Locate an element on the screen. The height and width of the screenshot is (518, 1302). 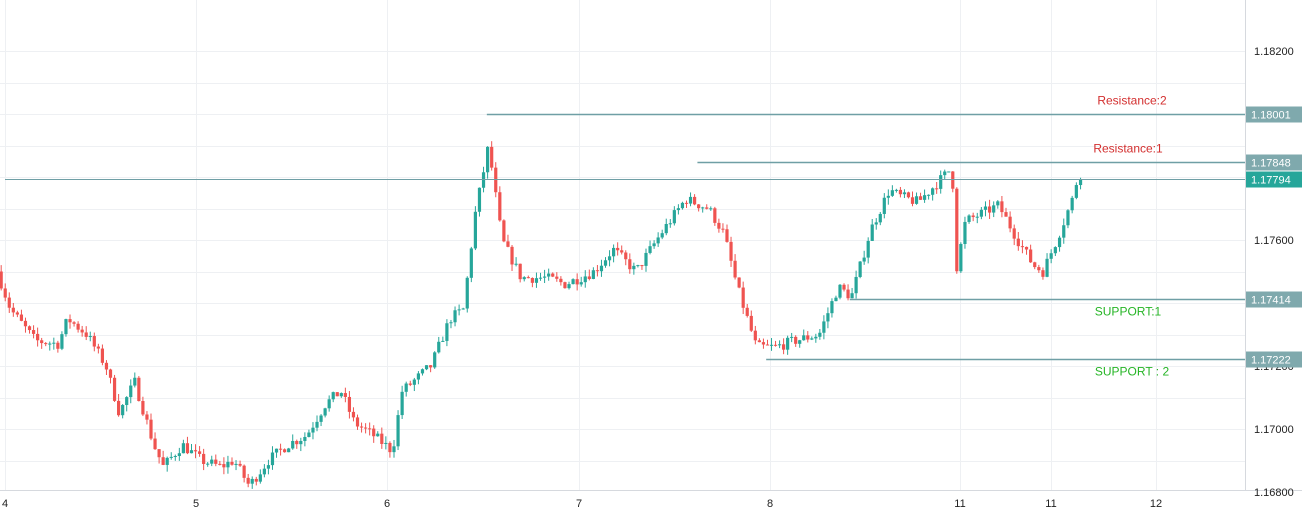
time-axis: 4 5 6 7 8 11 11 12 is located at coordinates (582, 504).